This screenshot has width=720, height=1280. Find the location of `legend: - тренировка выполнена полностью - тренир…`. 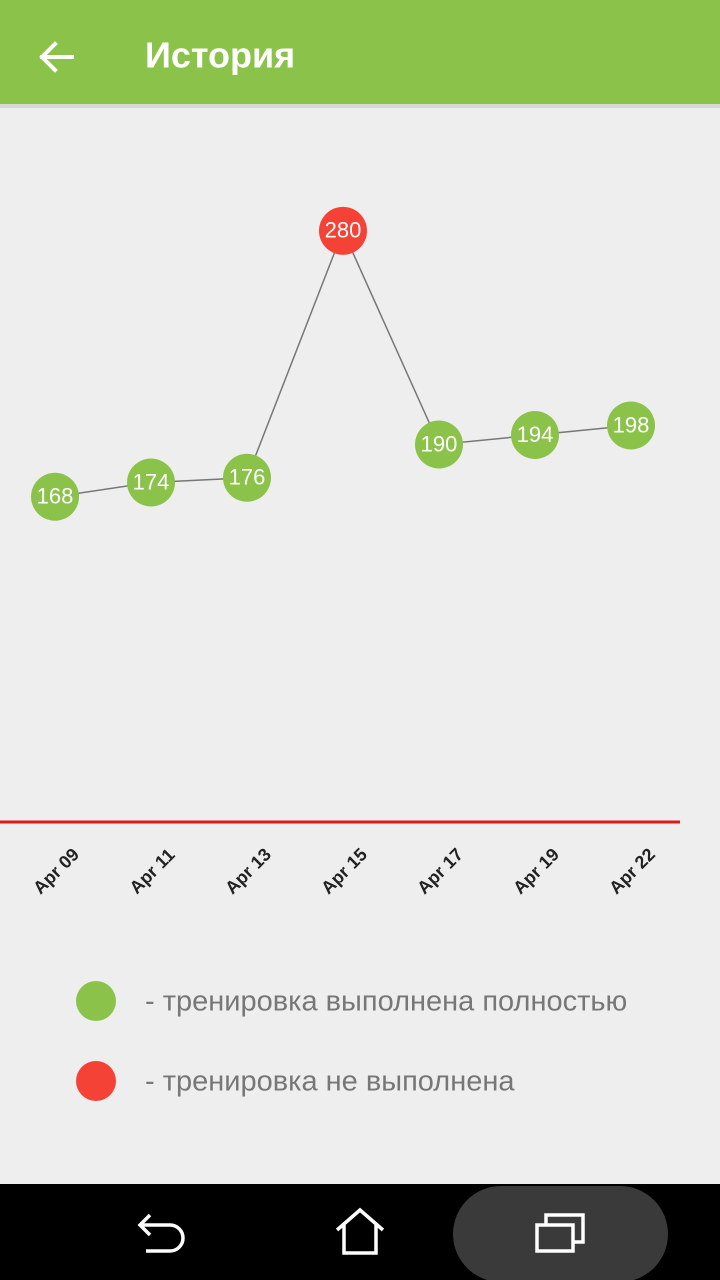

legend: - тренировка выполнена полностью - тренир… is located at coordinates (351, 1041).